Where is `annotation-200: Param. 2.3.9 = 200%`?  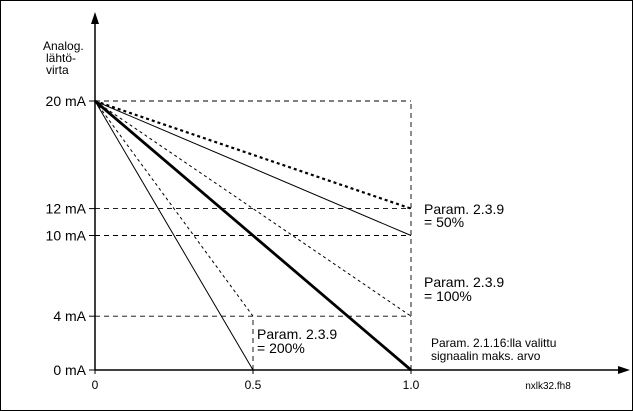 annotation-200: Param. 2.3.9 = 200% is located at coordinates (297, 341).